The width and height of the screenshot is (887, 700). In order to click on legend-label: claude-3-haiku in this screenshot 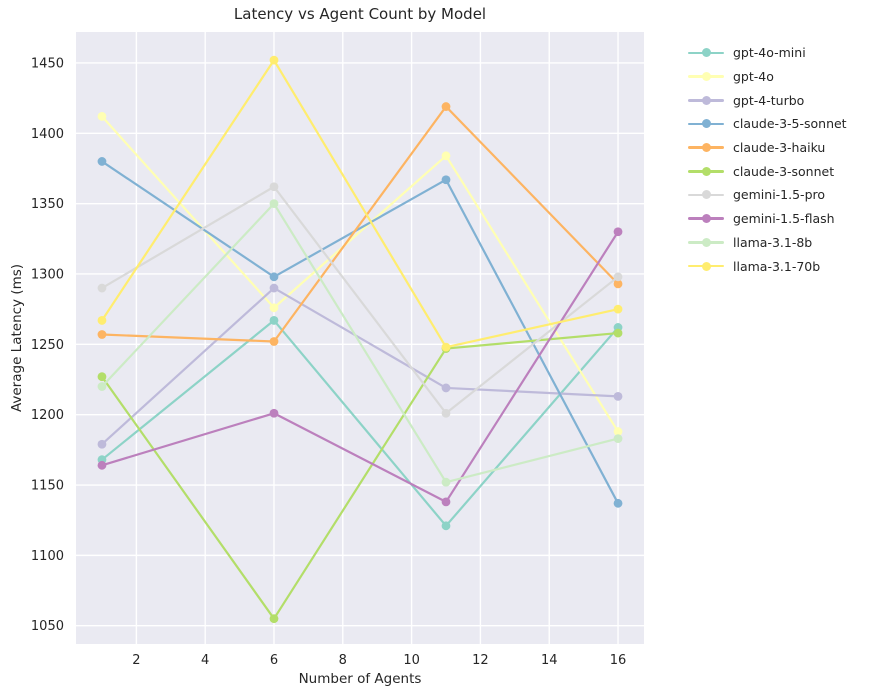, I will do `click(779, 148)`.